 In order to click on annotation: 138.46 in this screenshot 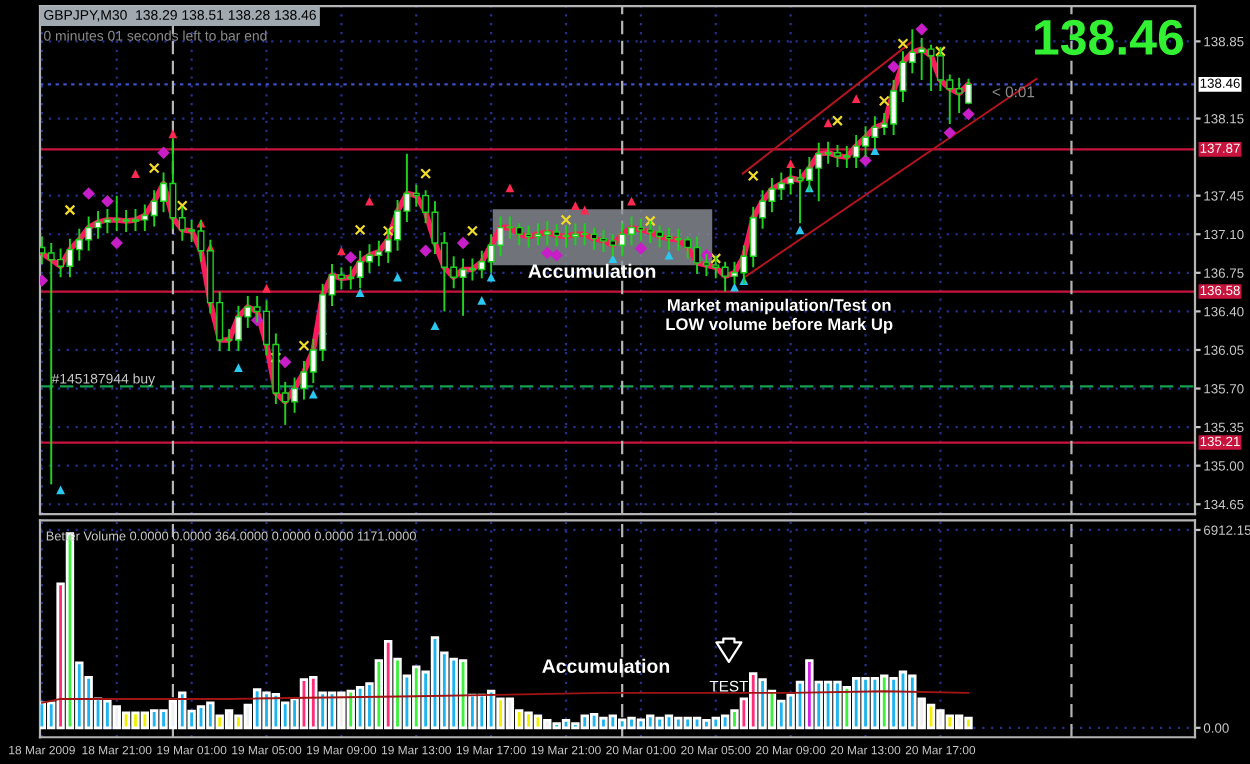, I will do `click(1109, 37)`.